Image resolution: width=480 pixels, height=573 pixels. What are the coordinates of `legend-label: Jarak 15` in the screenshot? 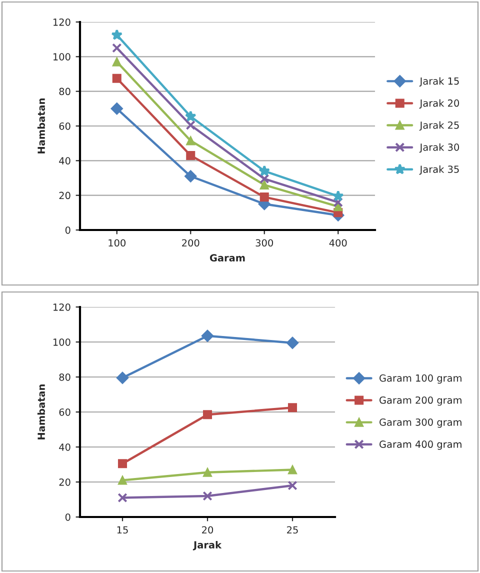 It's located at (439, 82).